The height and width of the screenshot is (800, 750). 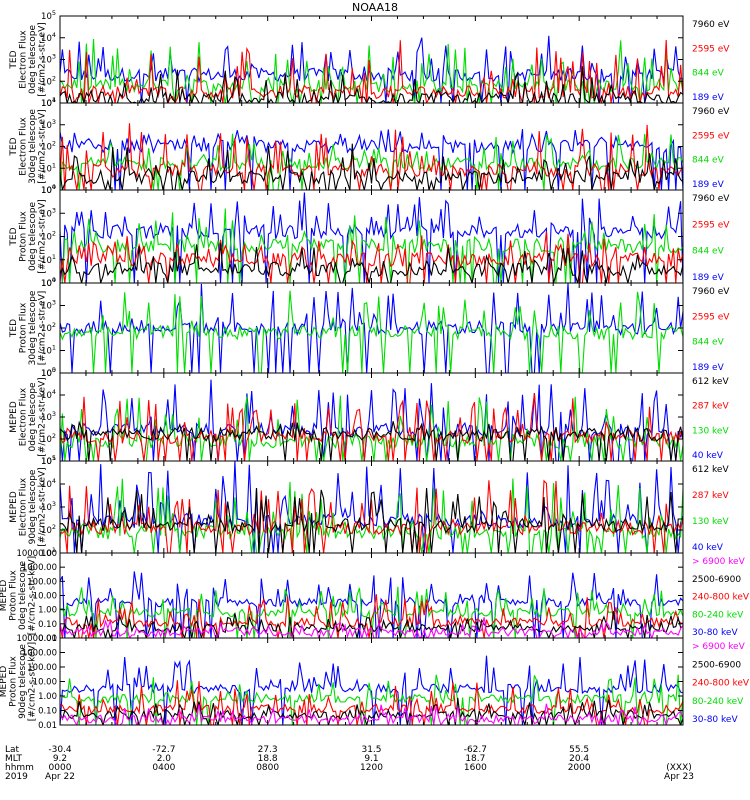 What do you see at coordinates (48, 102) in the screenshot?
I see `y-tick-label: 10⁴` at bounding box center [48, 102].